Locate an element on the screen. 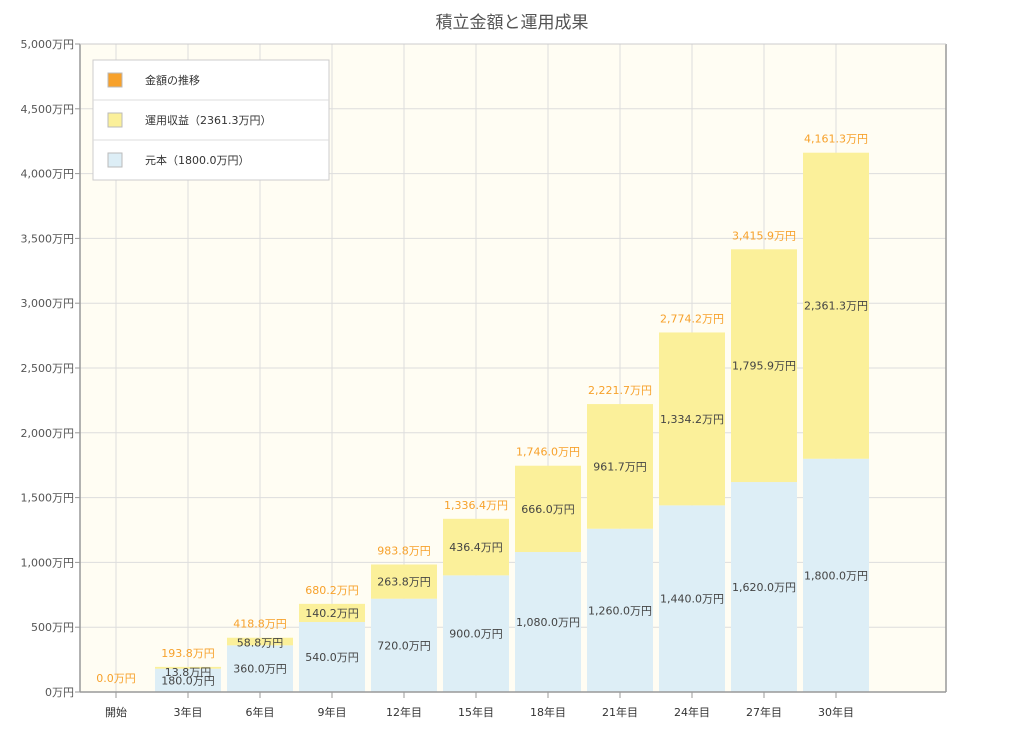 The height and width of the screenshot is (736, 1024). y-tick-label: 5,000万円 is located at coordinates (48, 44).